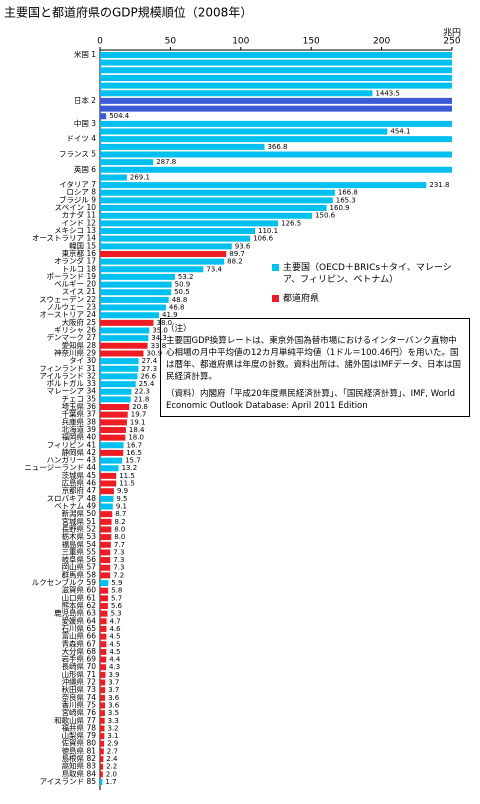 The height and width of the screenshot is (804, 480). Describe the element at coordinates (85, 123) in the screenshot. I see `category-label: 中国 3` at that location.